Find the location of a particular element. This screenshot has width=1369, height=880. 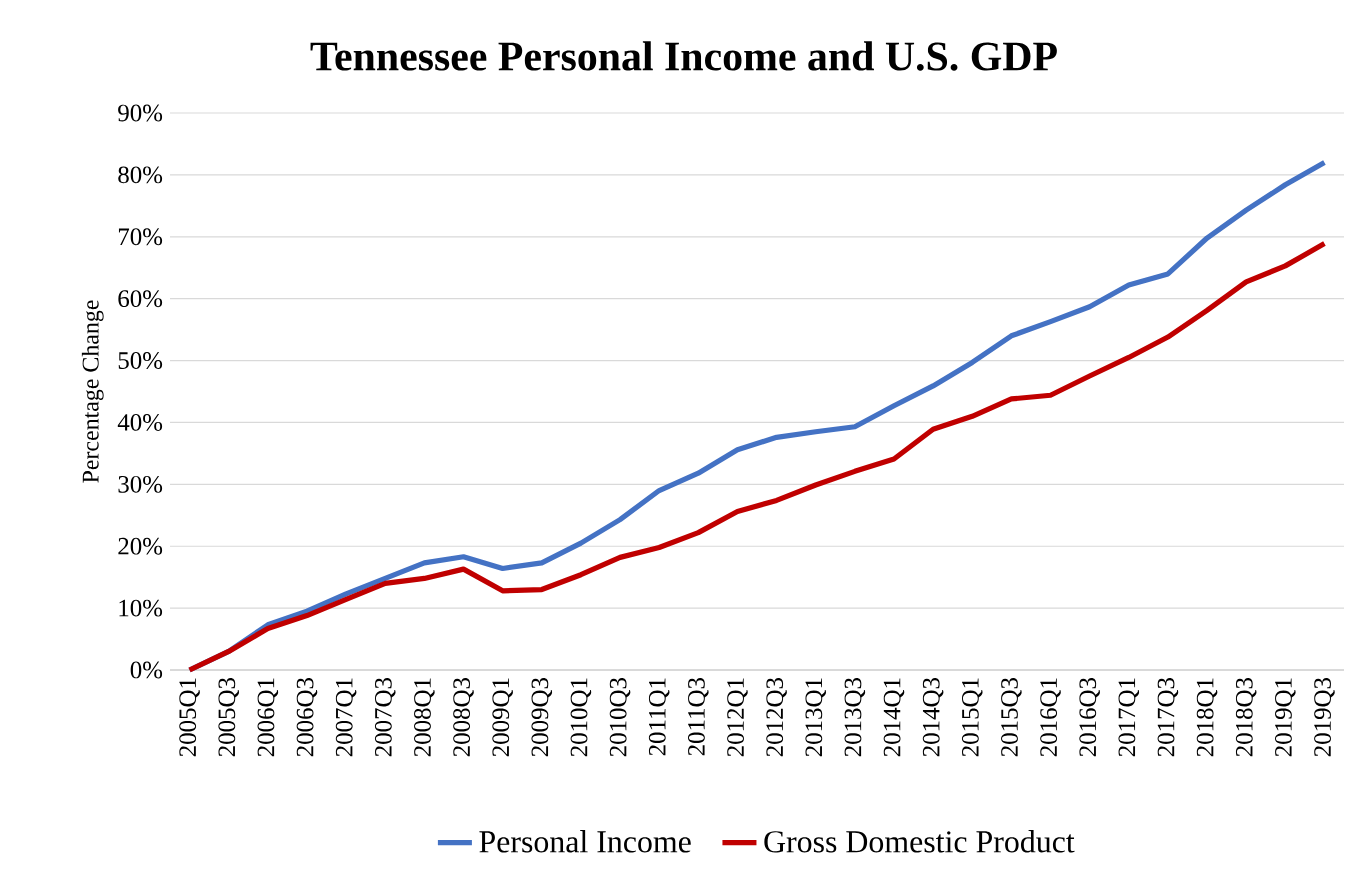

x-tick-label: 2016Q1 is located at coordinates (1050, 717).